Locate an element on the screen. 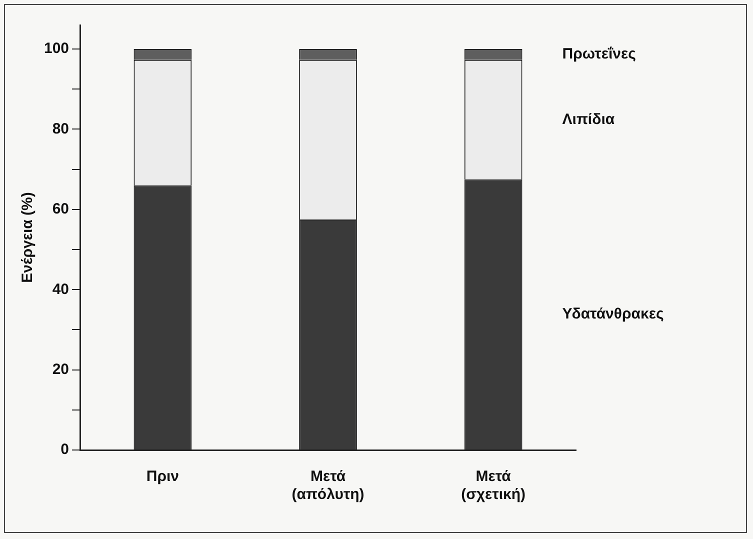  y-tick-label: 80 is located at coordinates (61, 129).